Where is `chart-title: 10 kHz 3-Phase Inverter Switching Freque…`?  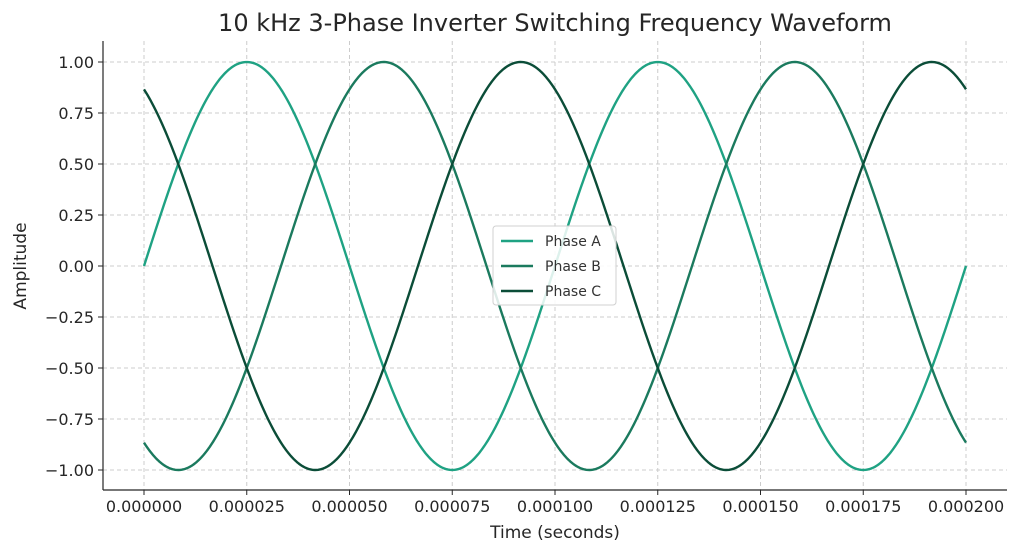 chart-title: 10 kHz 3-Phase Inverter Switching Freque… is located at coordinates (555, 23).